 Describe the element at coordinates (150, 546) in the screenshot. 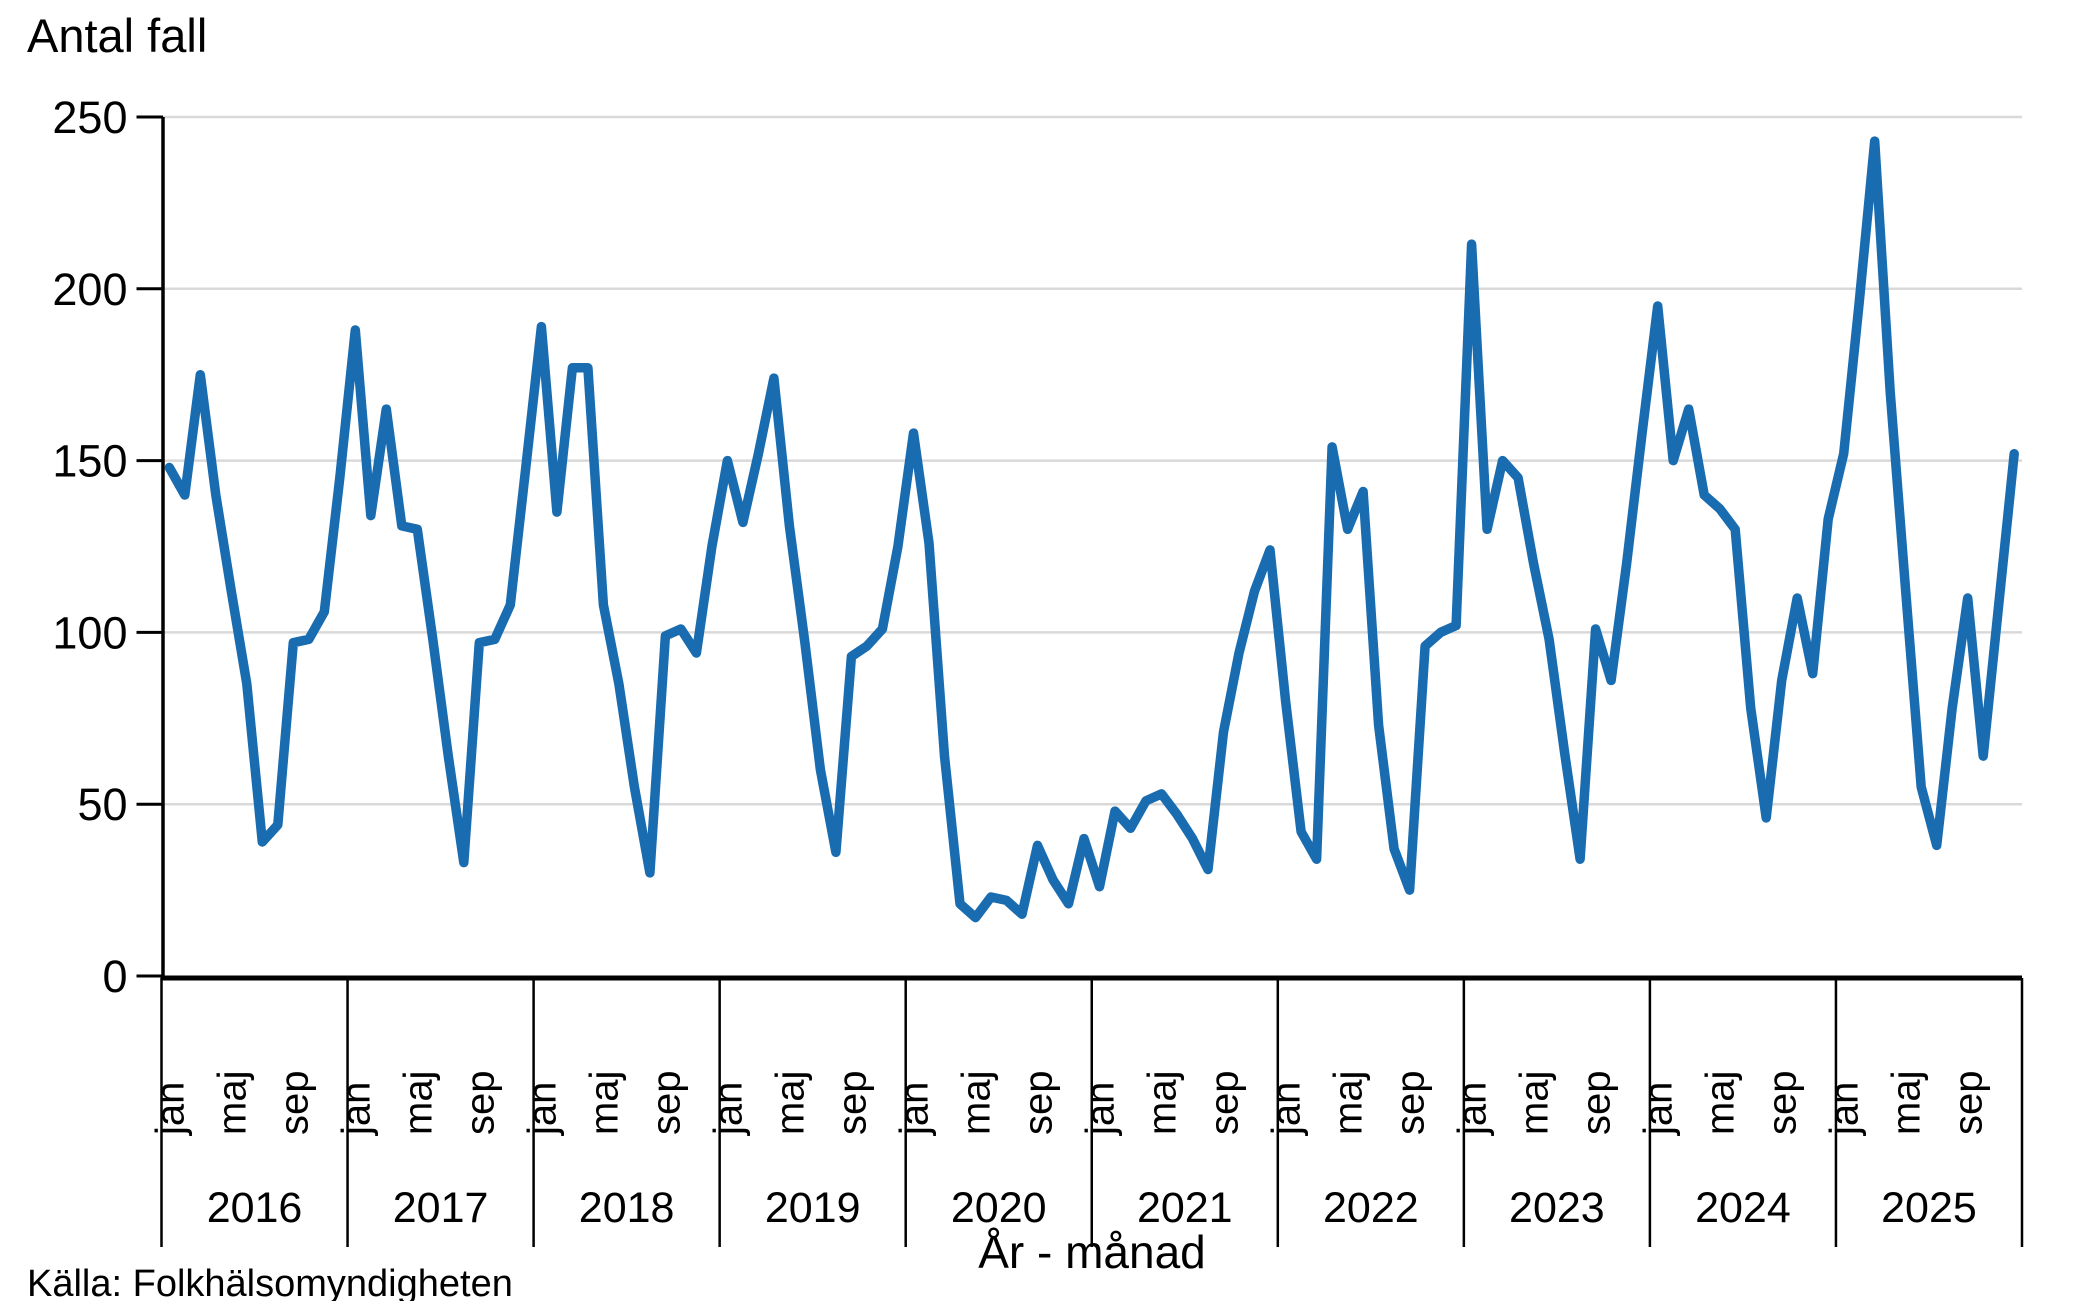

I see `y-axis-group` at that location.